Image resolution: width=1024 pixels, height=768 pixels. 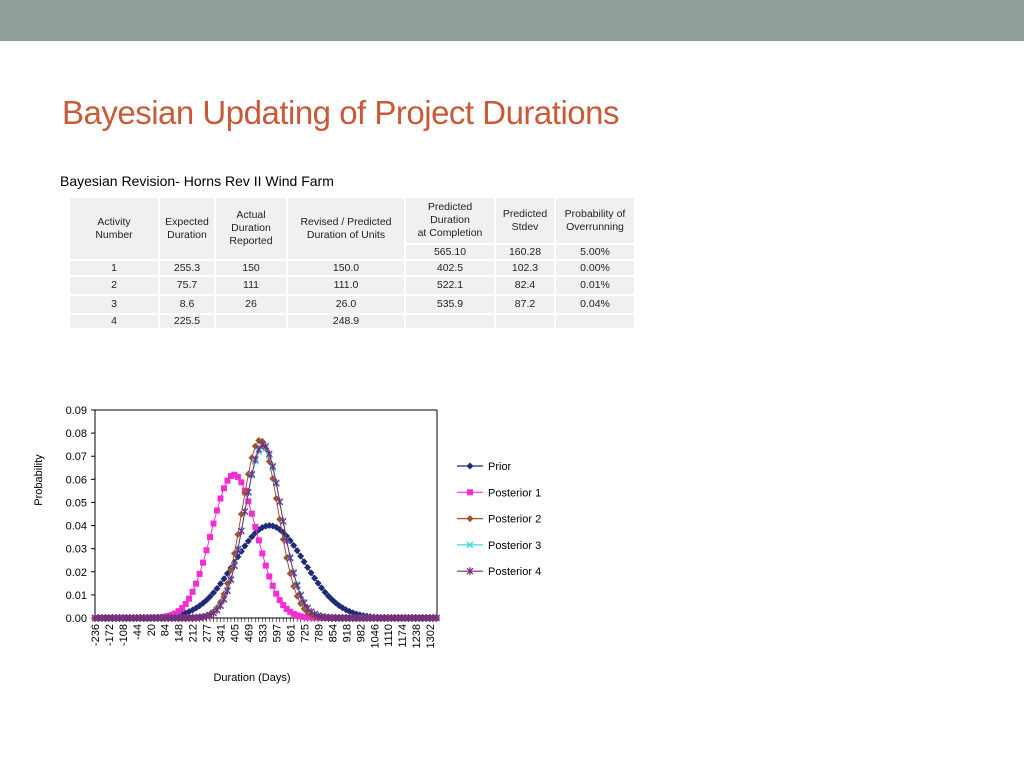 I want to click on y-tick-label: 0.03, so click(x=76, y=550).